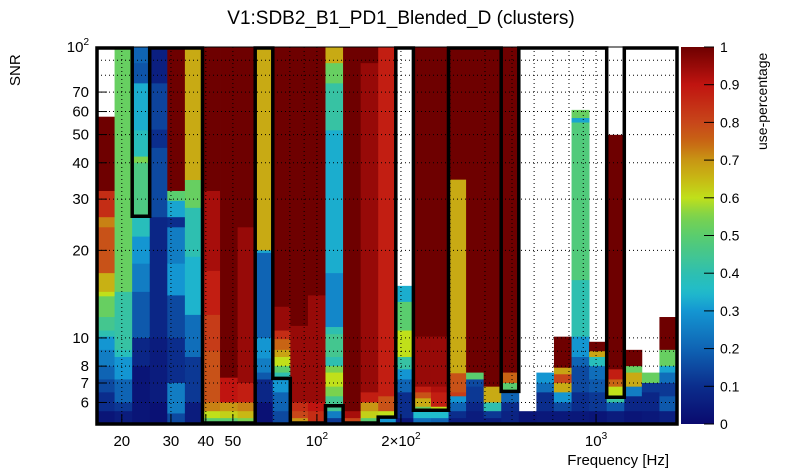 This screenshot has width=805, height=472. I want to click on chart-title: V1:SDB2_B1_PD1_Blended_D (clusters), so click(400, 18).